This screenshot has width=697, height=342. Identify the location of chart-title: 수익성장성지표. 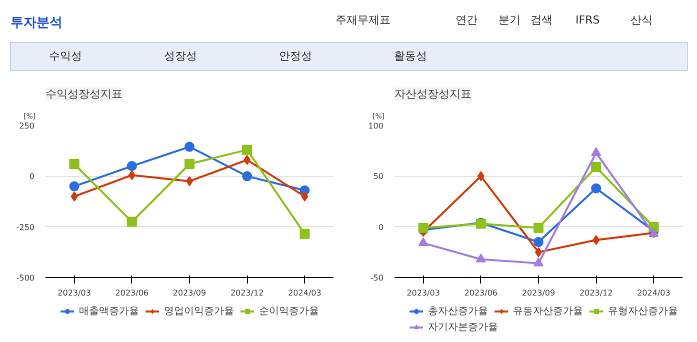
(84, 94).